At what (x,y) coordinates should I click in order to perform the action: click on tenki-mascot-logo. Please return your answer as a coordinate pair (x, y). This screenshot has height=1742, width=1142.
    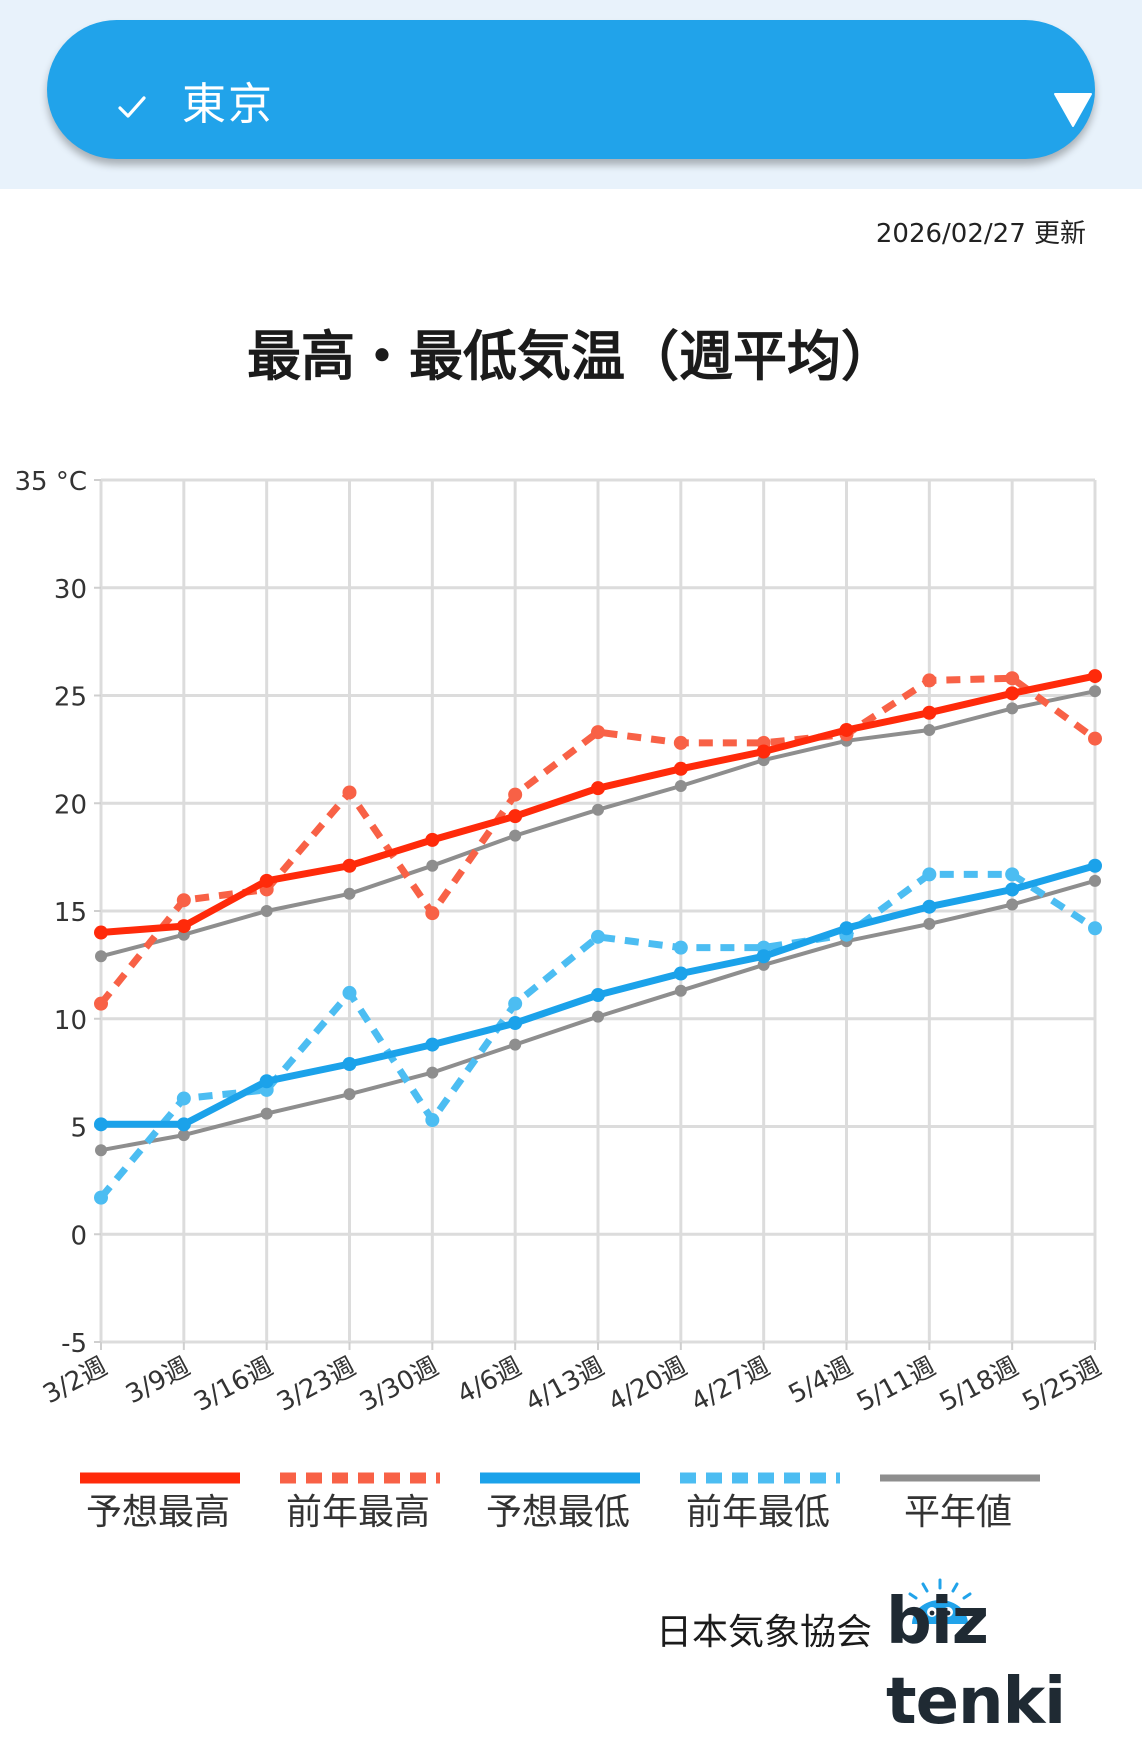
    Looking at the image, I should click on (940, 1601).